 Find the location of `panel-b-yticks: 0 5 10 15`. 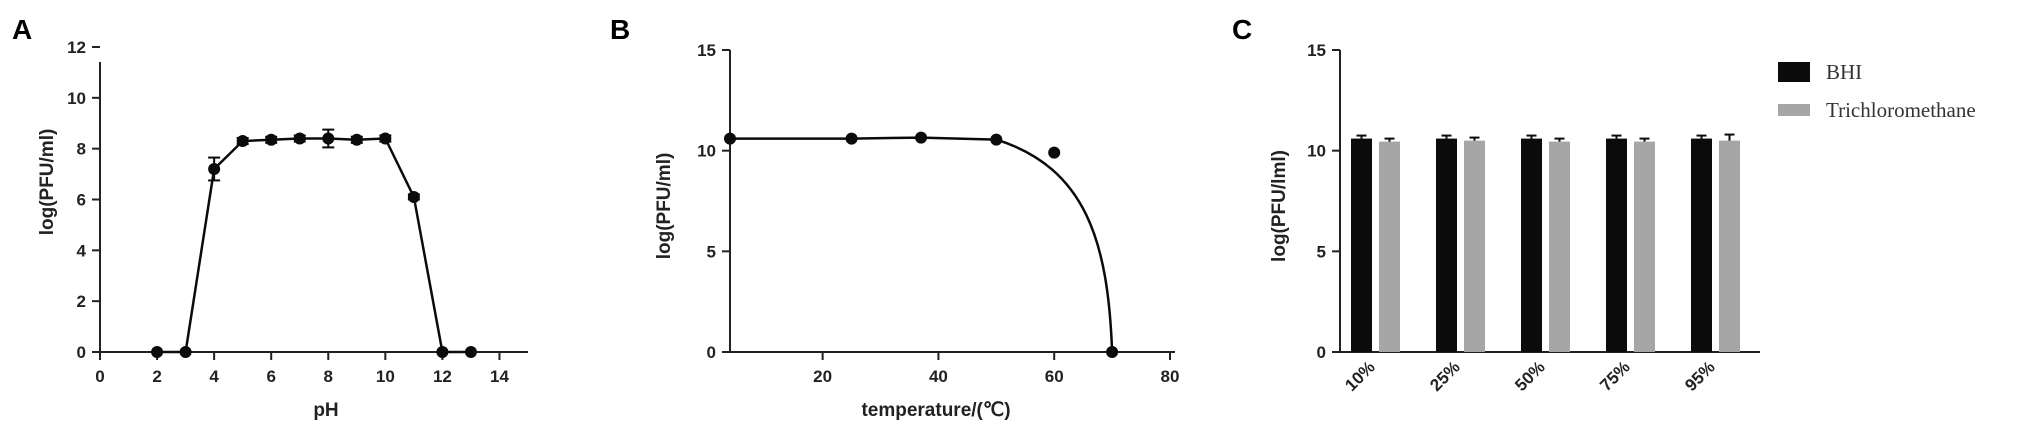

panel-b-yticks: 0 5 10 15 is located at coordinates (713, 201).